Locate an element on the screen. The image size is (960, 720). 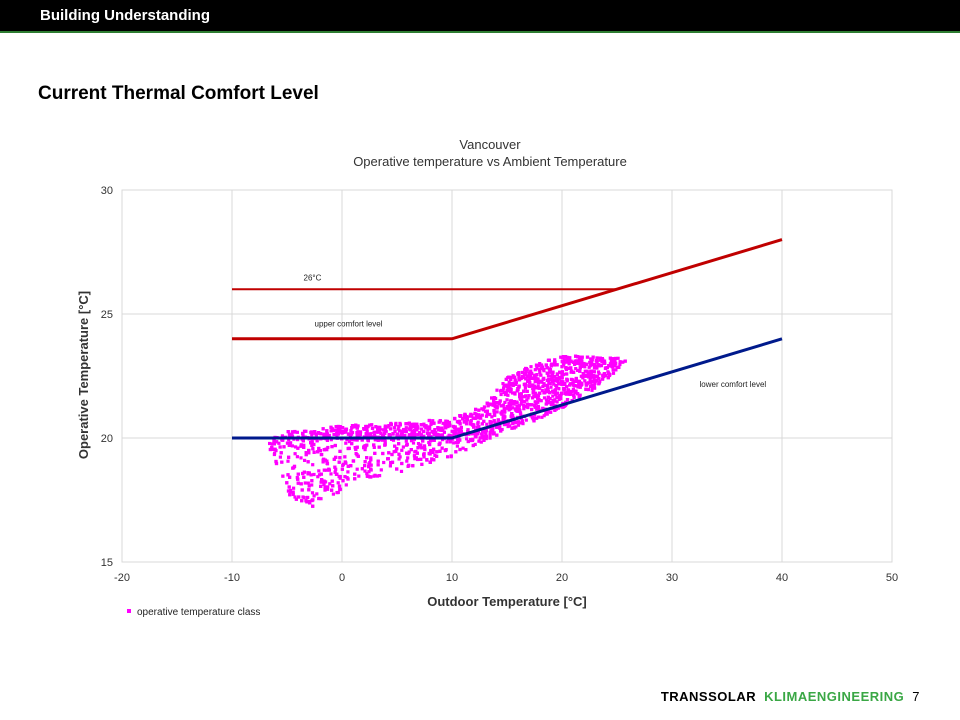
chart-legend: operative temperature class is located at coordinates (193, 612).